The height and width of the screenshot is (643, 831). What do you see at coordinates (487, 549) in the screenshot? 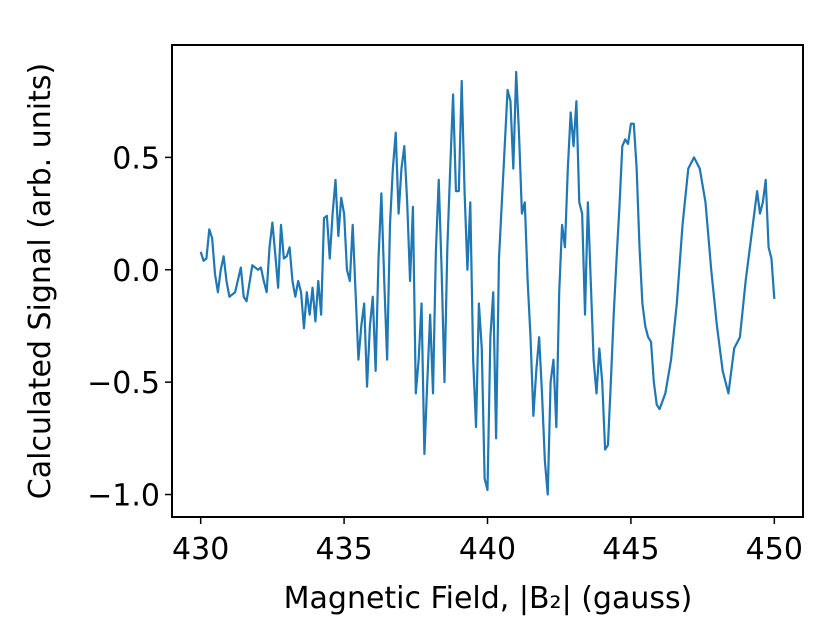
I see `x-tick-label: 440` at bounding box center [487, 549].